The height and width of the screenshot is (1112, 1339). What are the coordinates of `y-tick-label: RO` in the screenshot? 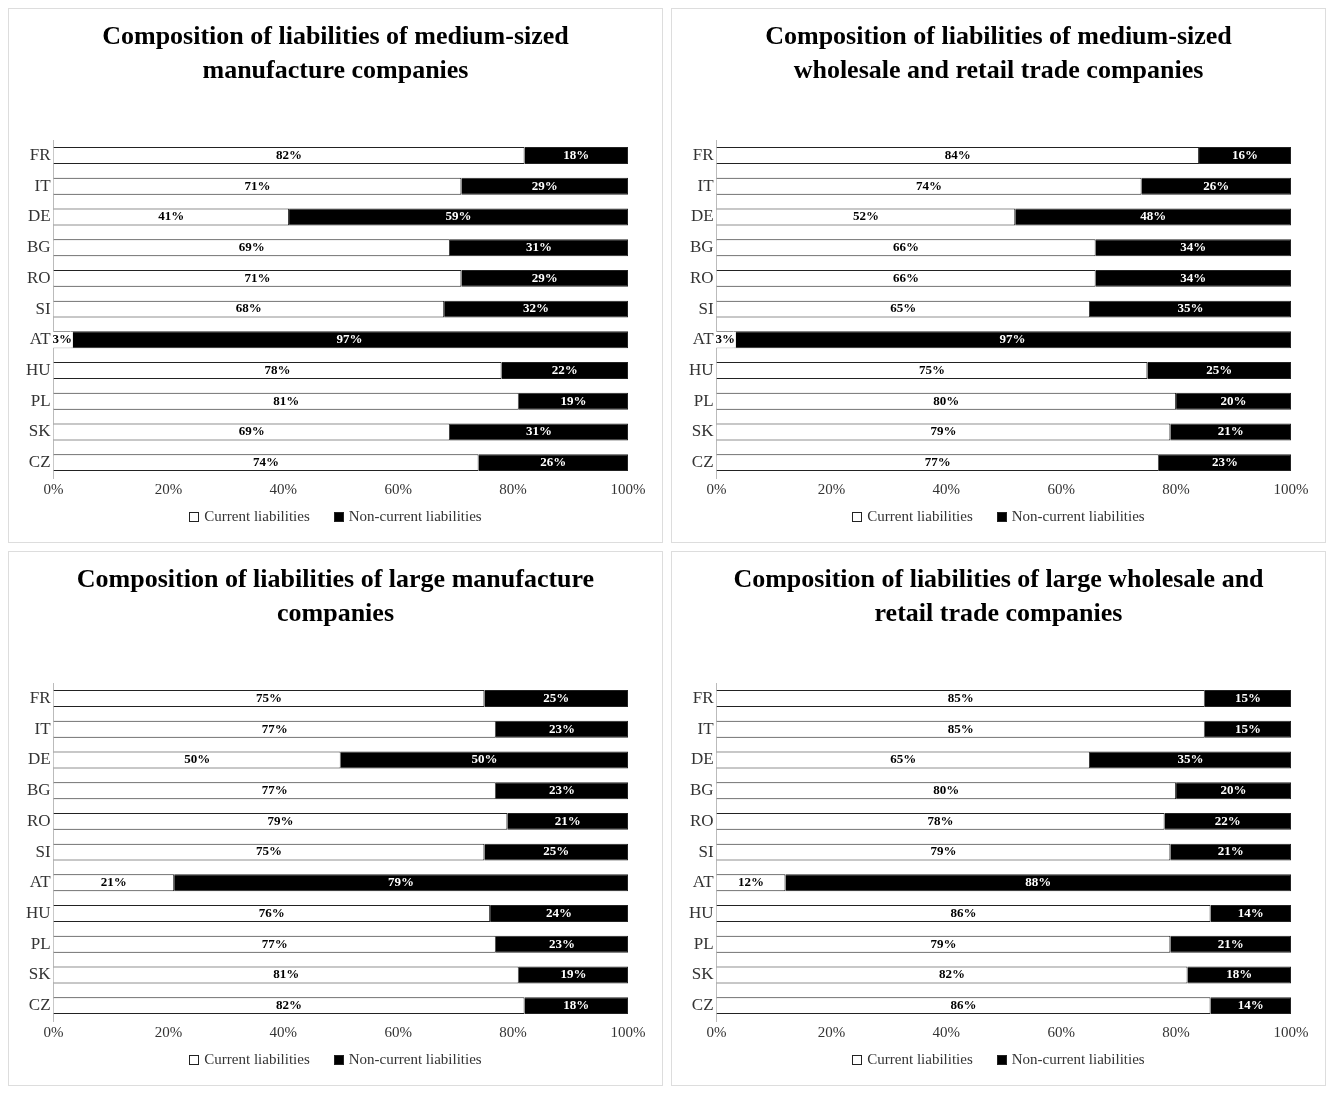 It's located at (38, 820).